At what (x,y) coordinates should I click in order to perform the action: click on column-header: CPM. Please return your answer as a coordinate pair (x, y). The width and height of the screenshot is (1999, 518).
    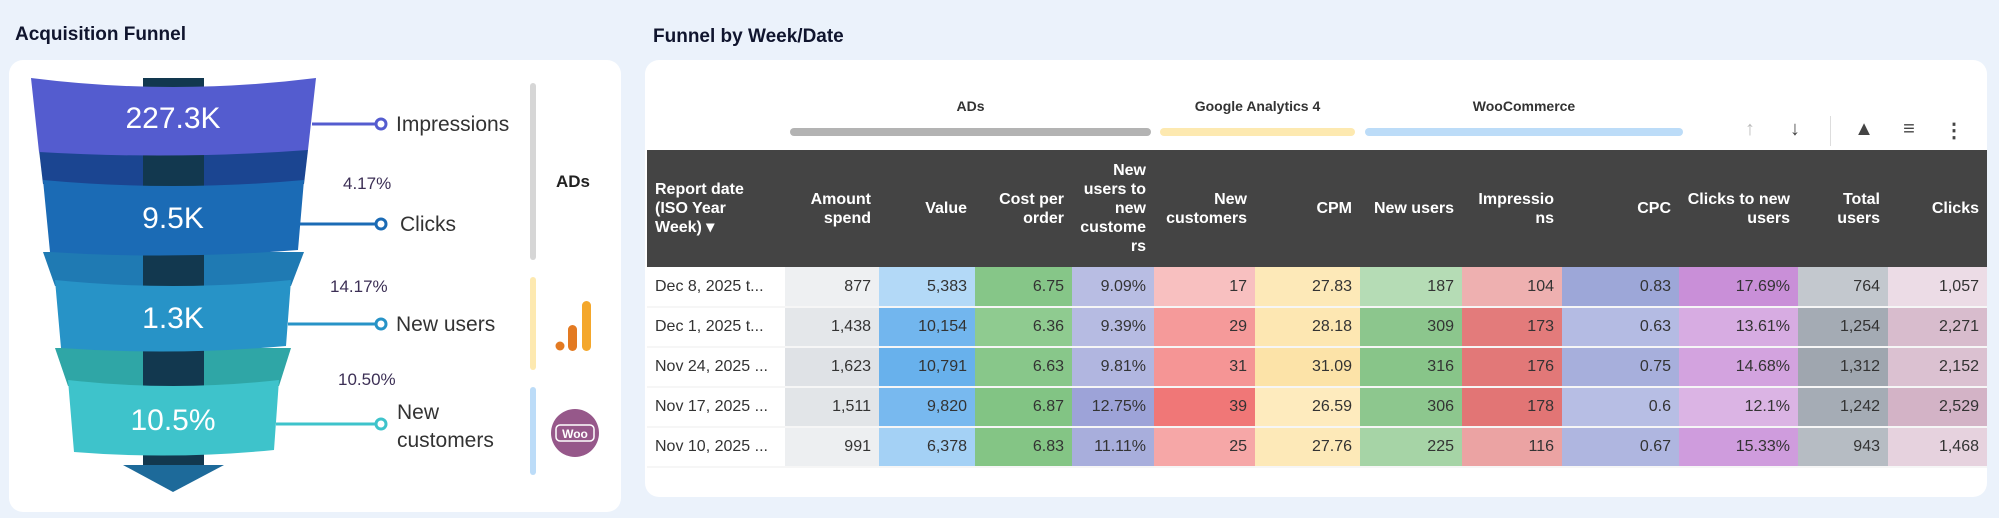
    Looking at the image, I should click on (1307, 208).